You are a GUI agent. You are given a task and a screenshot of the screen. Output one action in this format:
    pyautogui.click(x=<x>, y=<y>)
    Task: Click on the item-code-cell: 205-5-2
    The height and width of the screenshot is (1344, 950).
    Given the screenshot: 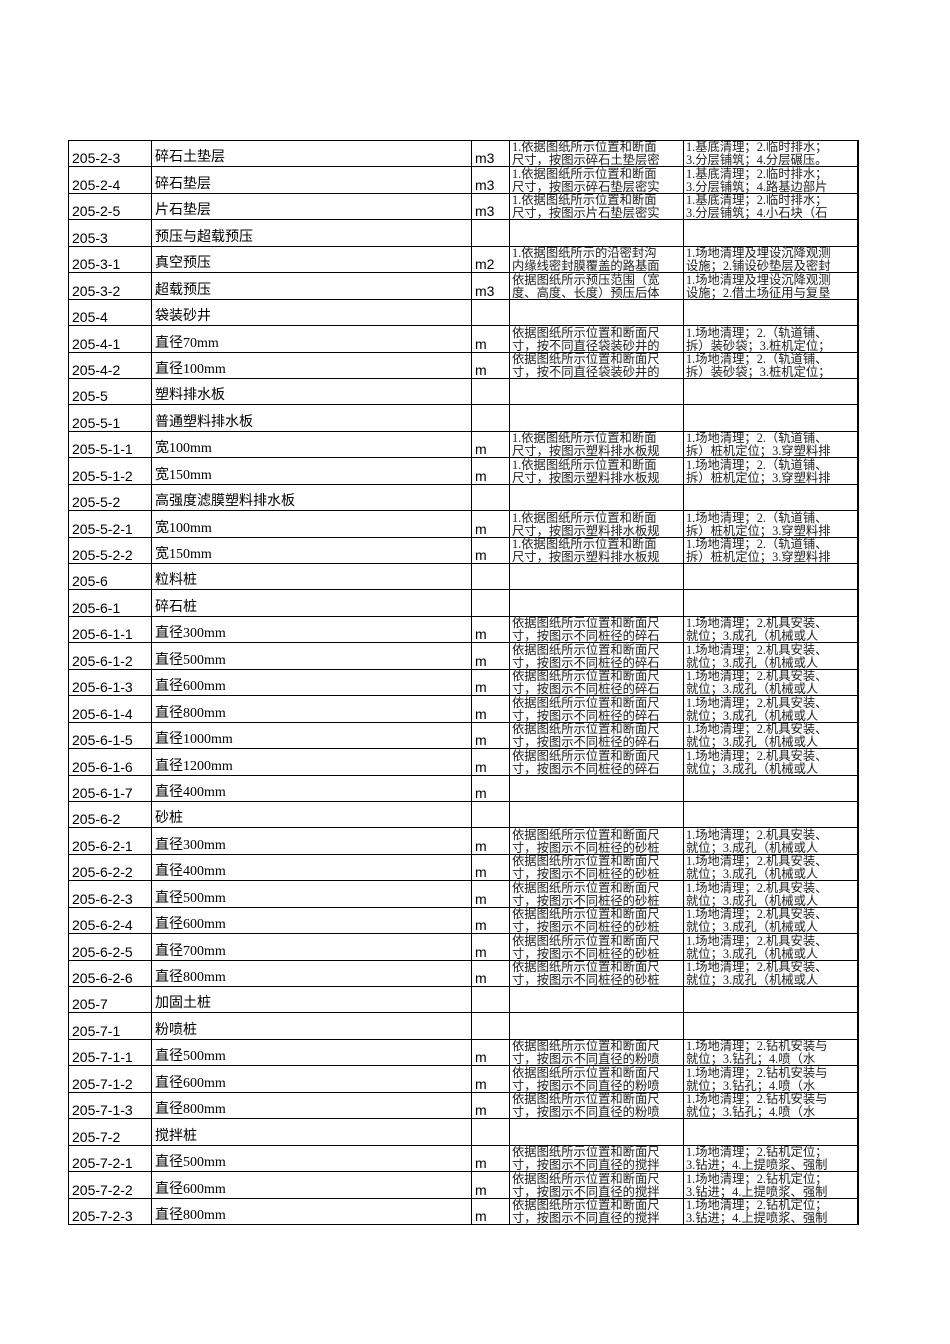 What is the action you would take?
    pyautogui.click(x=109, y=497)
    